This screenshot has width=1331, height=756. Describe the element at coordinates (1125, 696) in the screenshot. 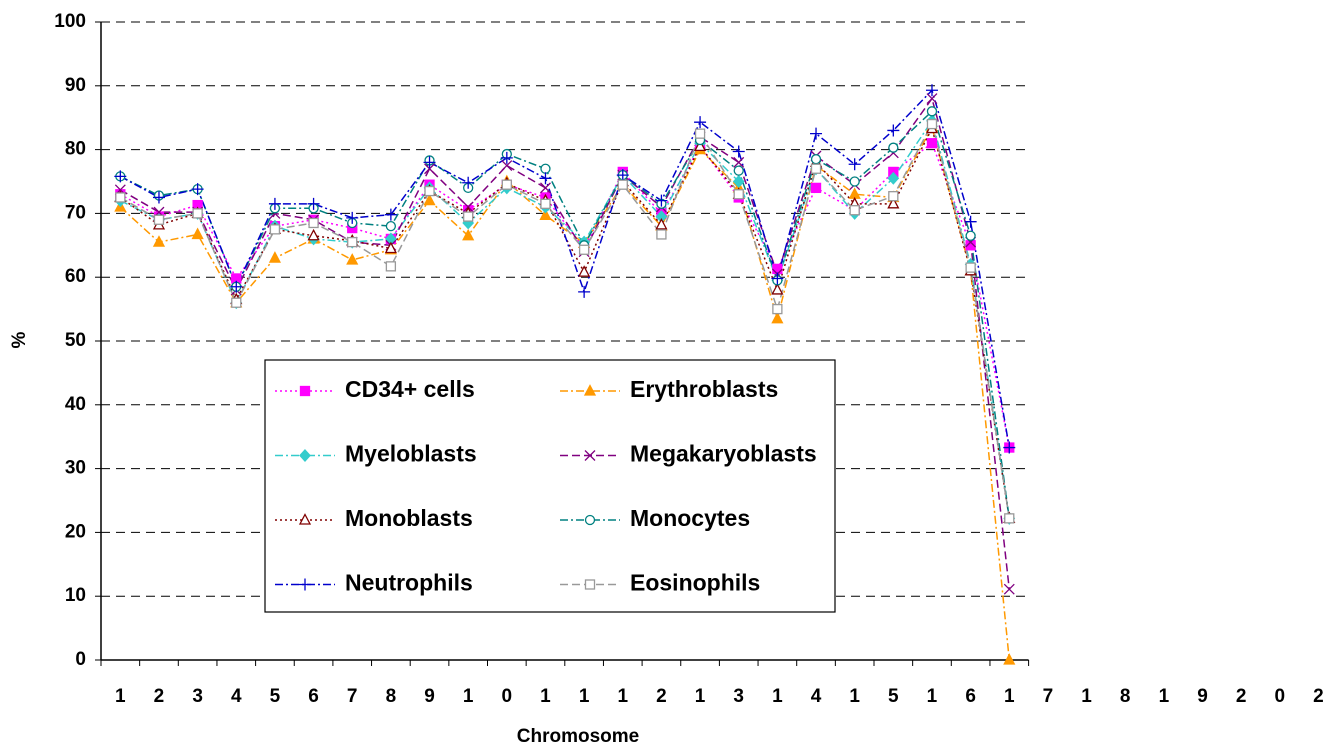

I see `x-tick-label: 8` at that location.